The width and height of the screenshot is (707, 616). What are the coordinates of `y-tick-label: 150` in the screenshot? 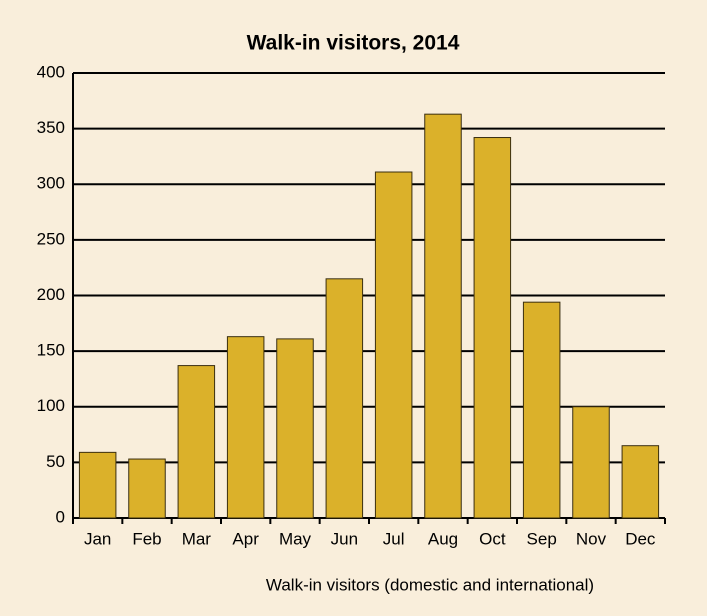 It's located at (51, 350).